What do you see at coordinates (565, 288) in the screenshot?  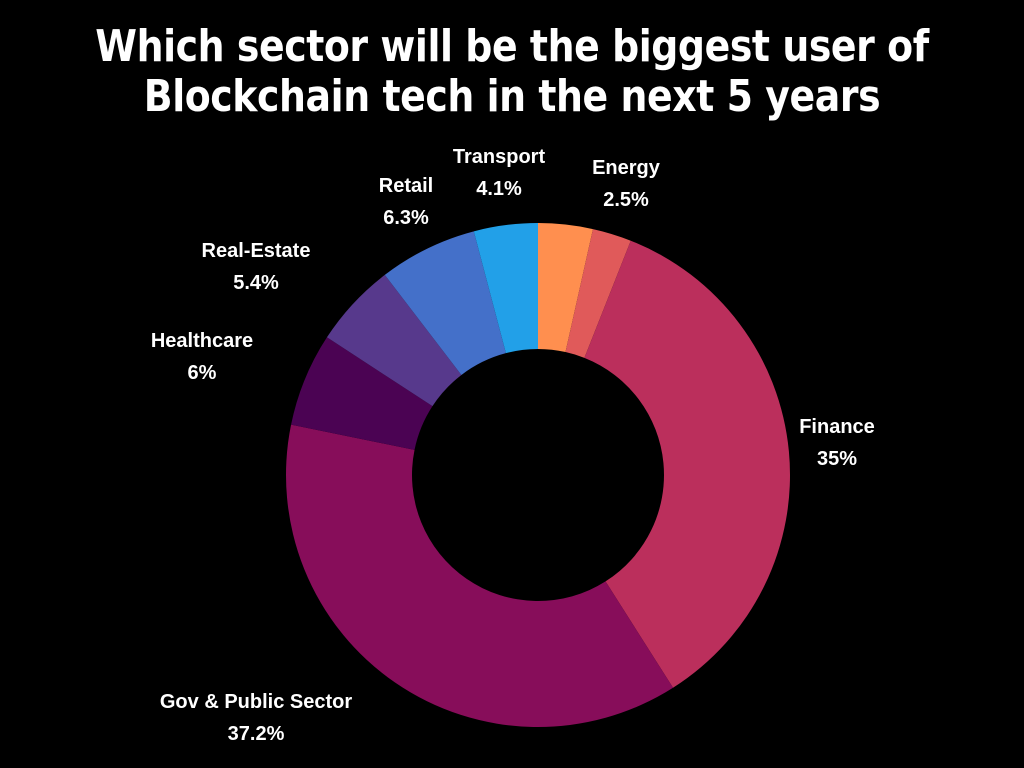 I see `slice-leading` at bounding box center [565, 288].